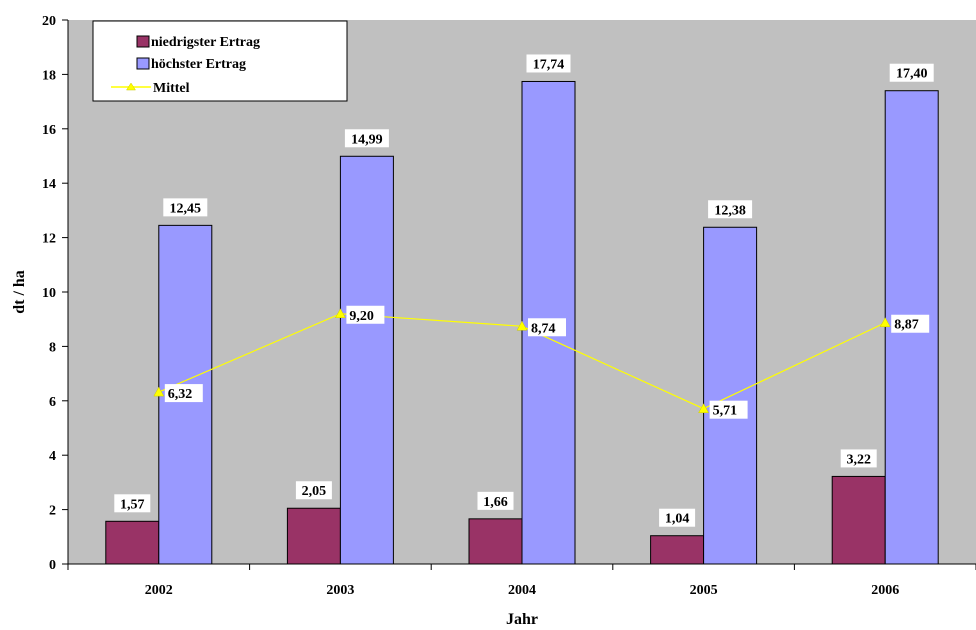 This screenshot has height=630, width=976. Describe the element at coordinates (52, 456) in the screenshot. I see `y-tick-label-4: 4` at that location.